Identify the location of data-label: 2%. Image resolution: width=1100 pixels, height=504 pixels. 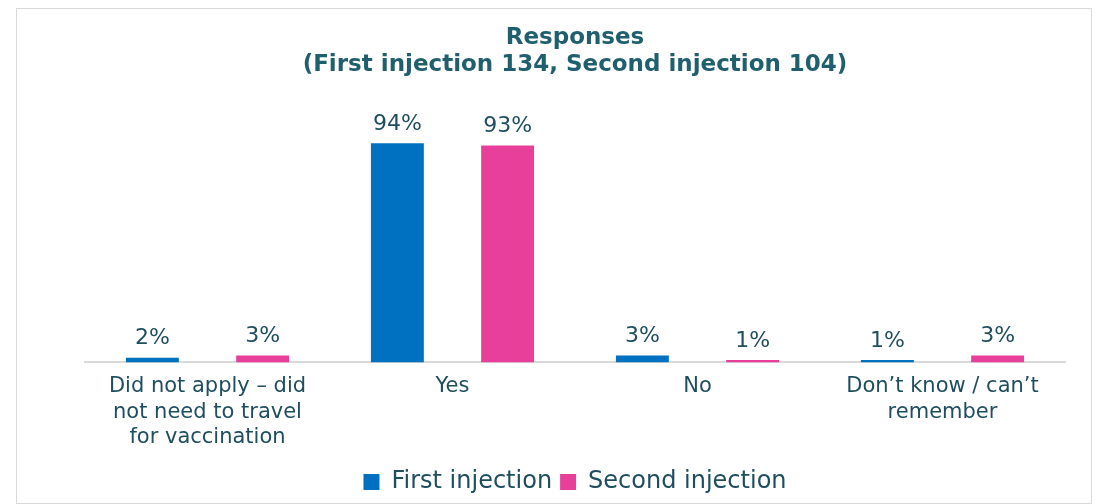
(152, 337).